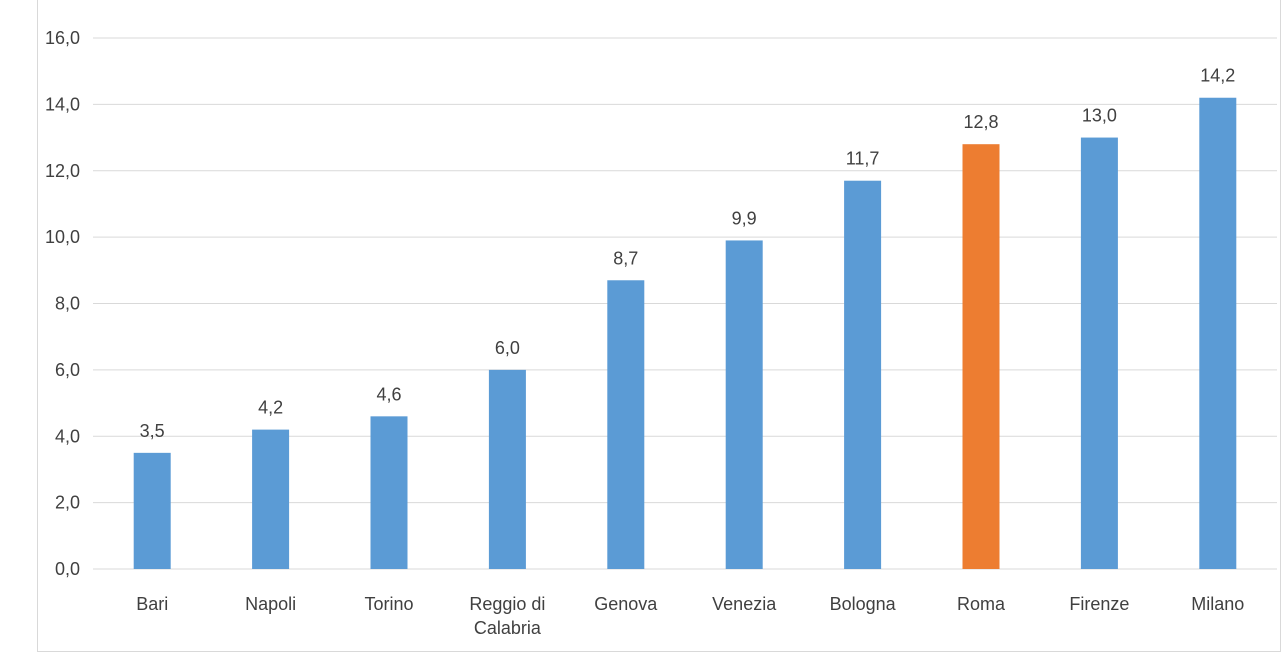  I want to click on data-label: 9,9, so click(744, 218).